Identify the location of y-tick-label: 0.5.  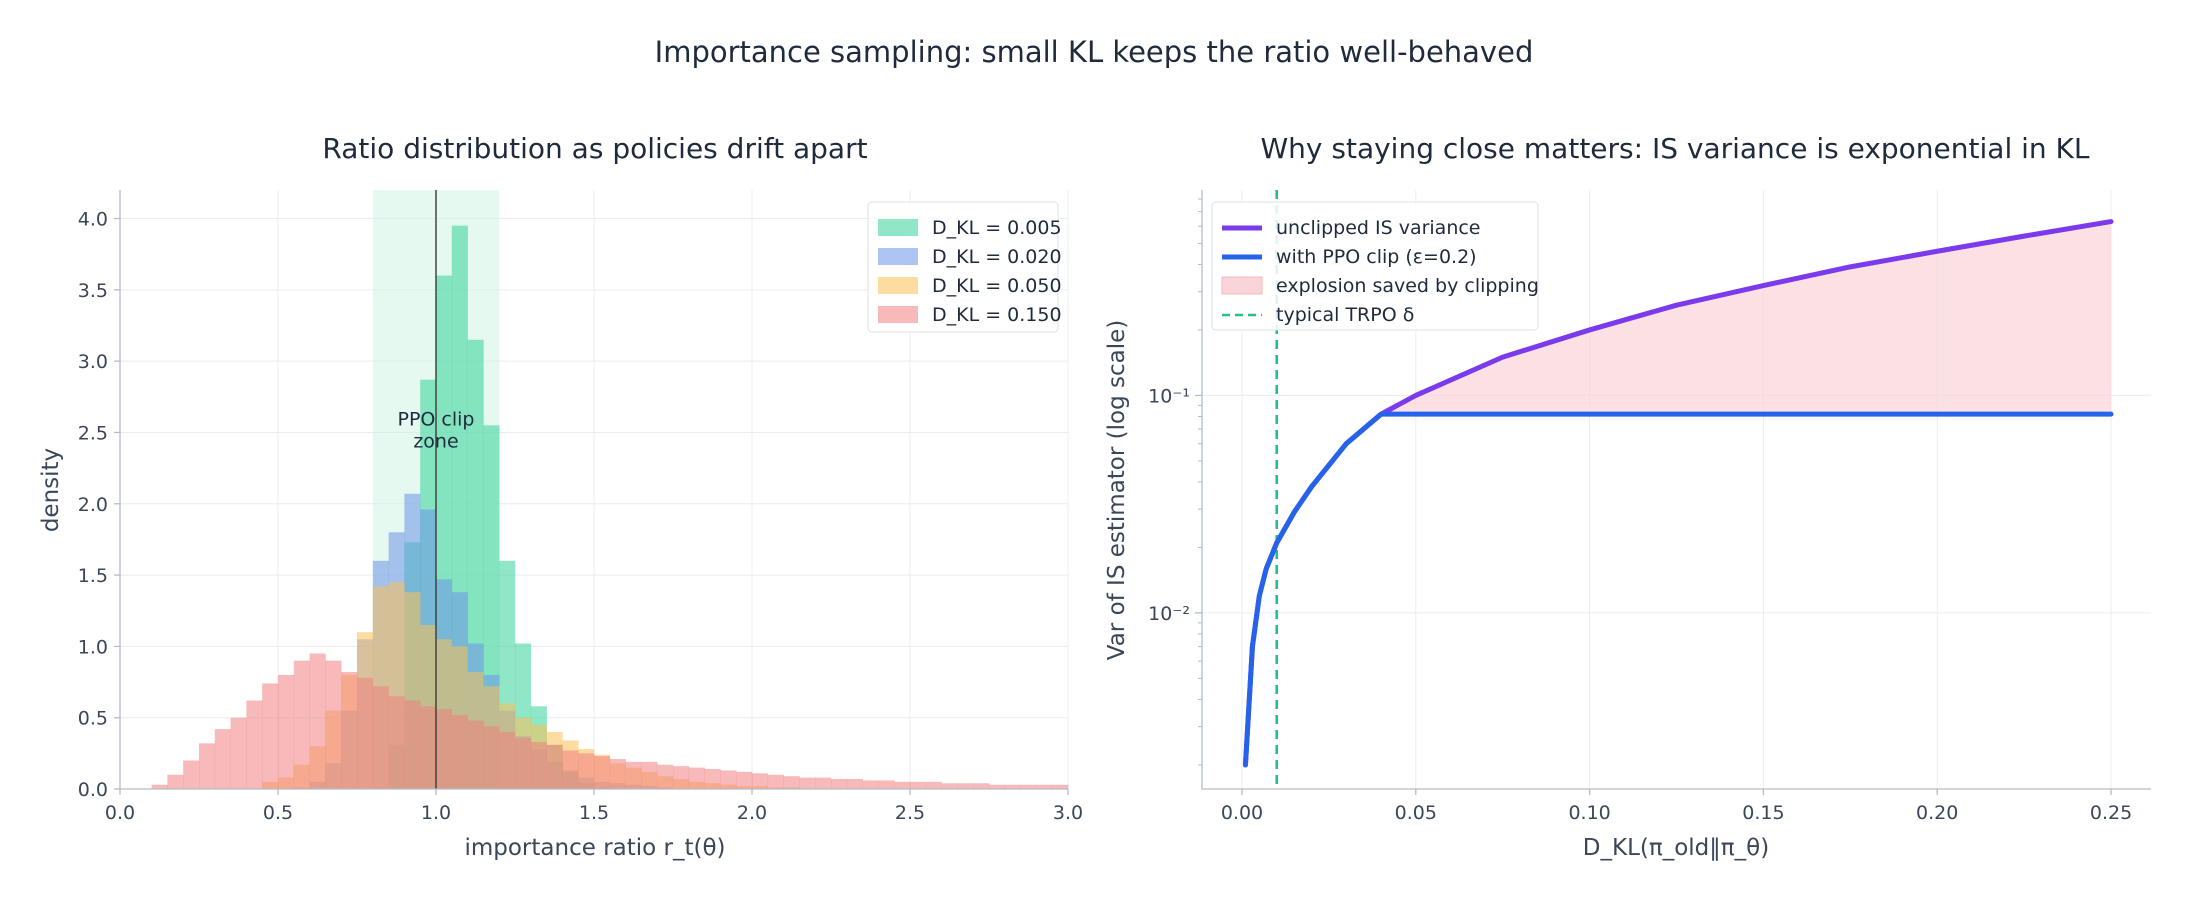
(93, 719).